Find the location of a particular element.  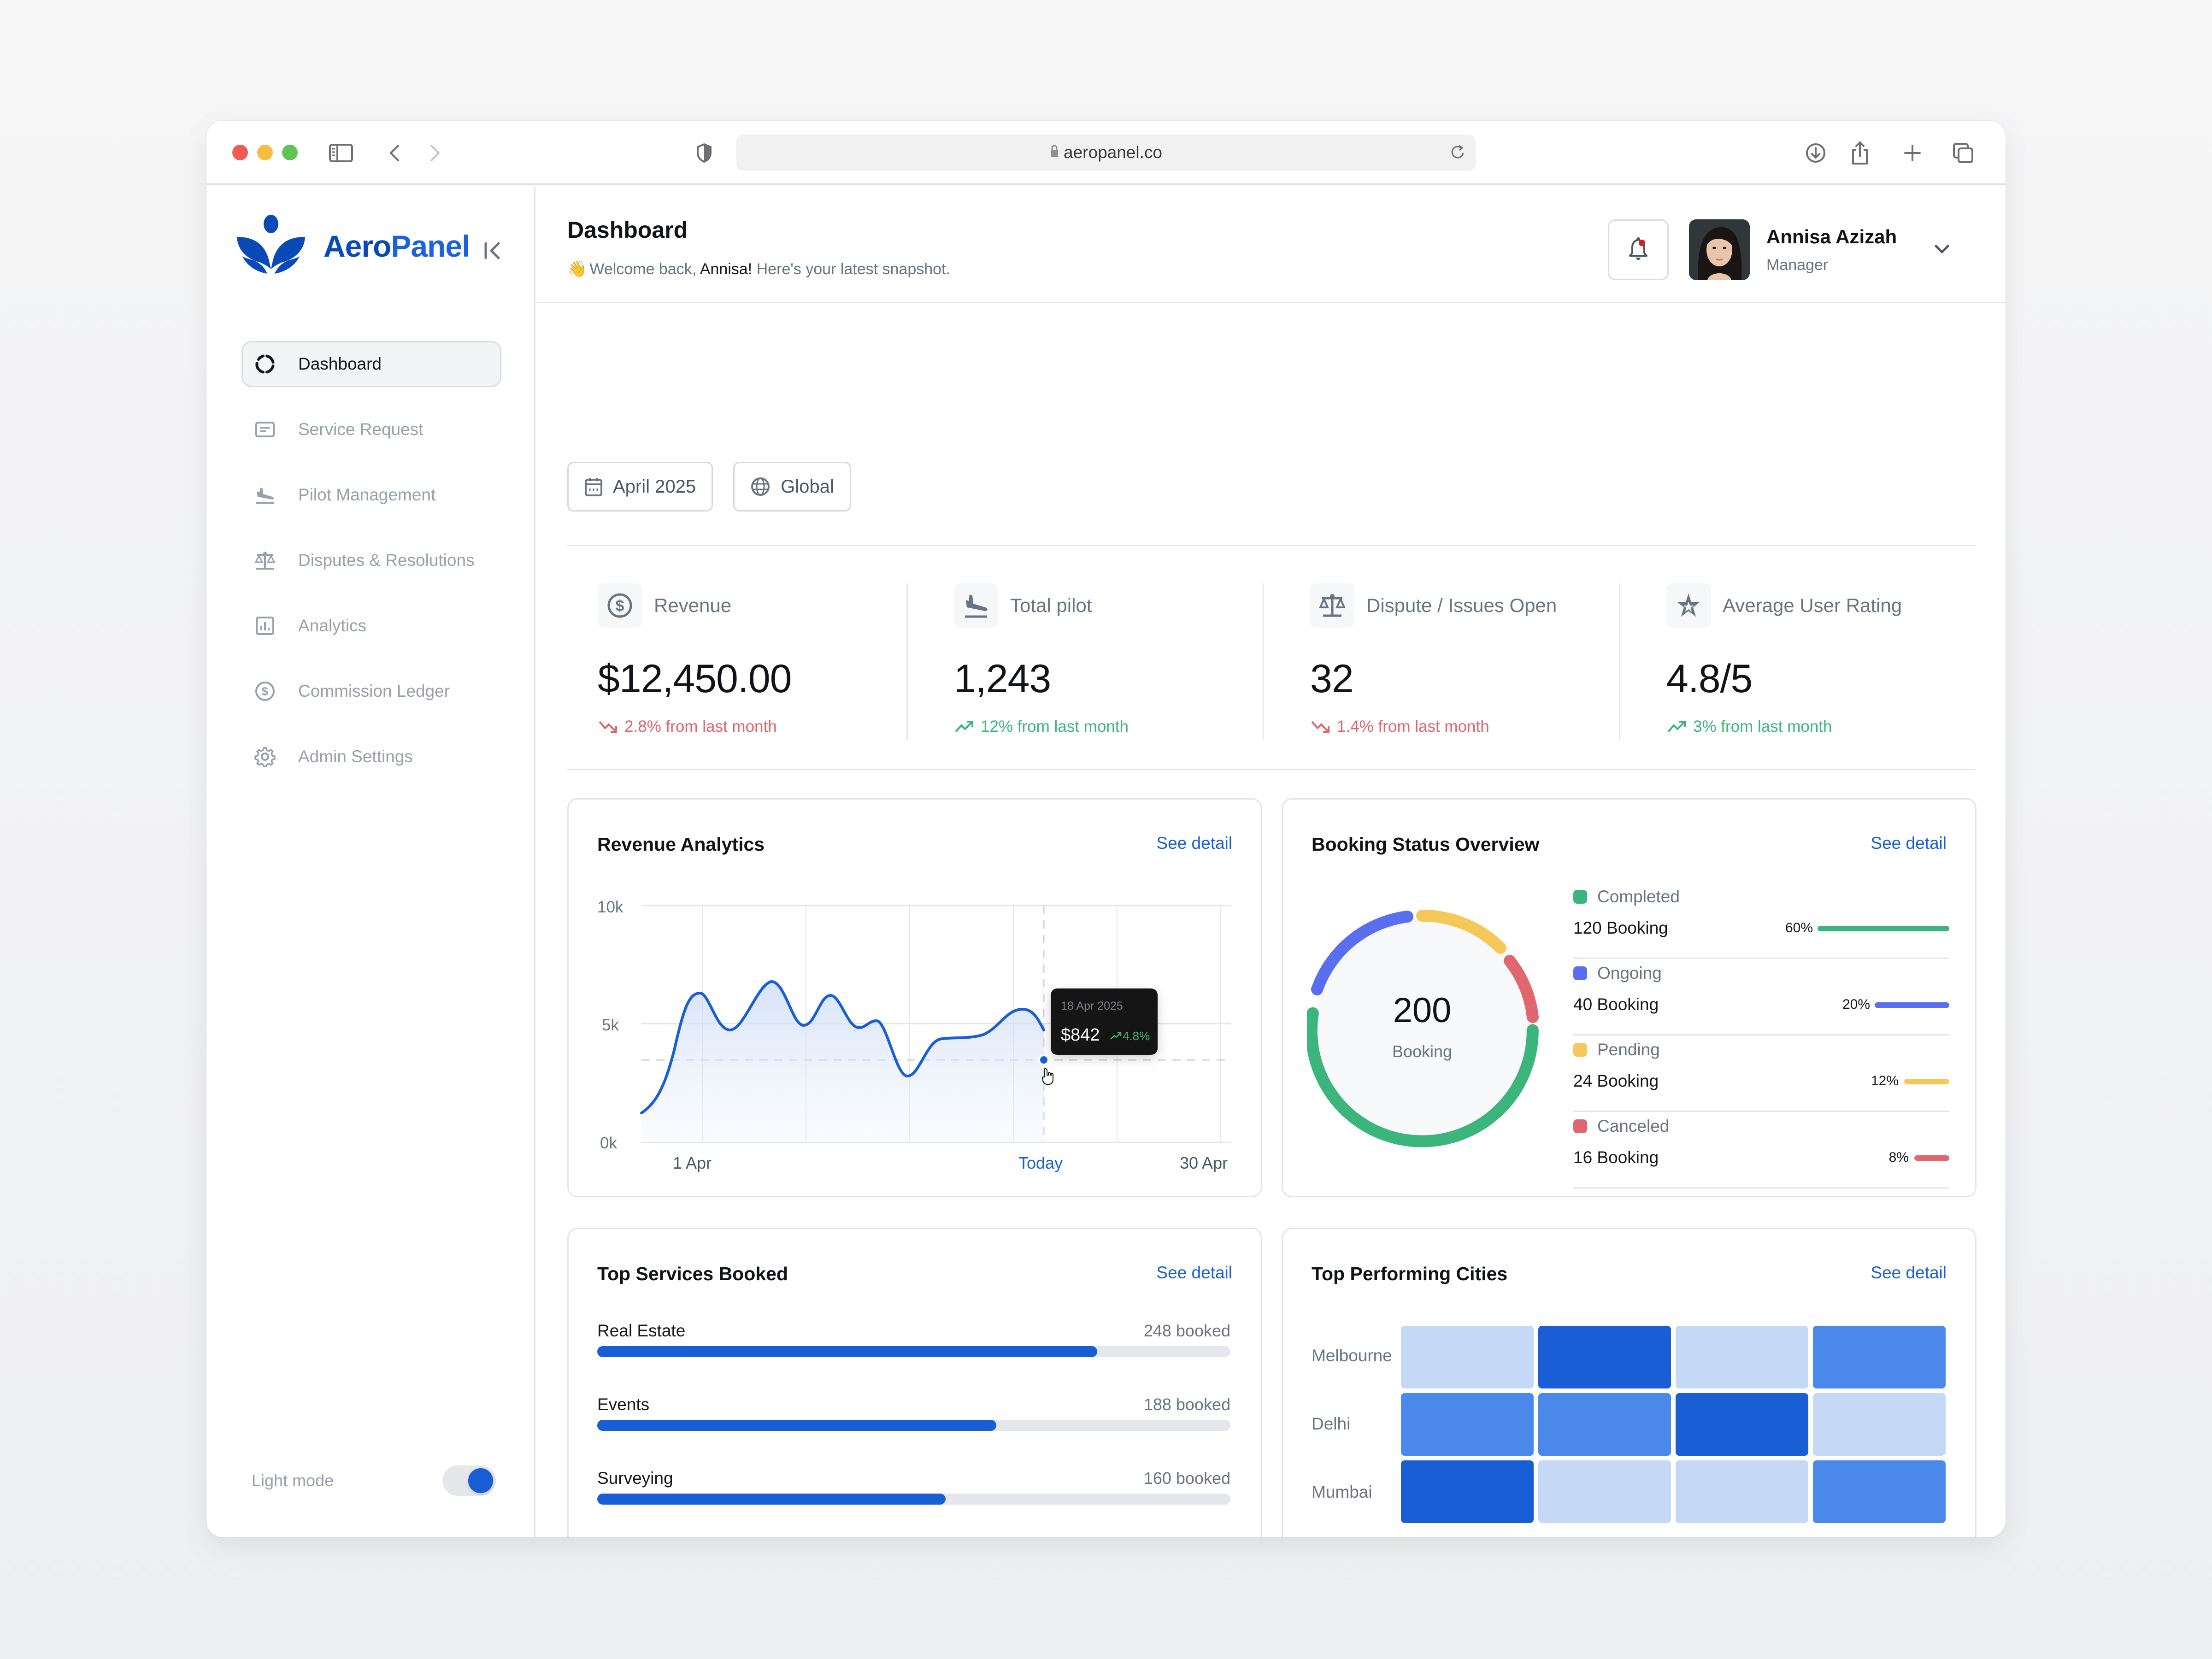

brand-logo: AeroPanel is located at coordinates (353, 246).